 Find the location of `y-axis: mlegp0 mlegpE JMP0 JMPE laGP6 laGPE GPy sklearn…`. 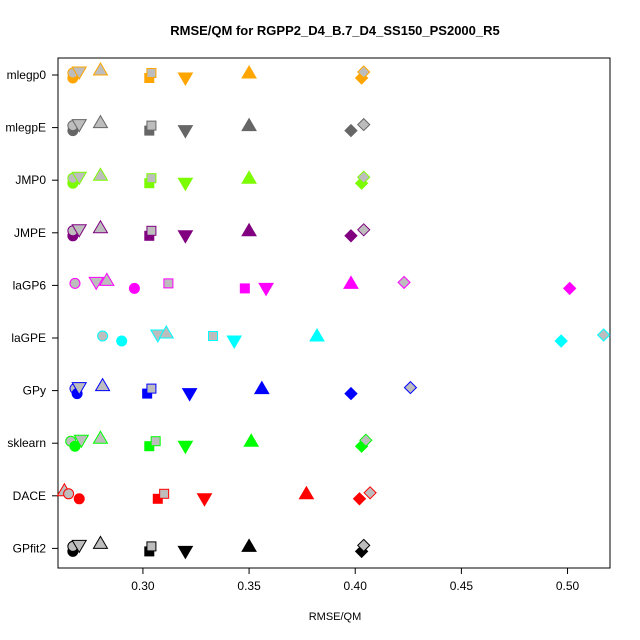

y-axis: mlegp0 mlegpE JMP0 JMPE laGP6 laGPE GPy sklearn… is located at coordinates (31, 311).